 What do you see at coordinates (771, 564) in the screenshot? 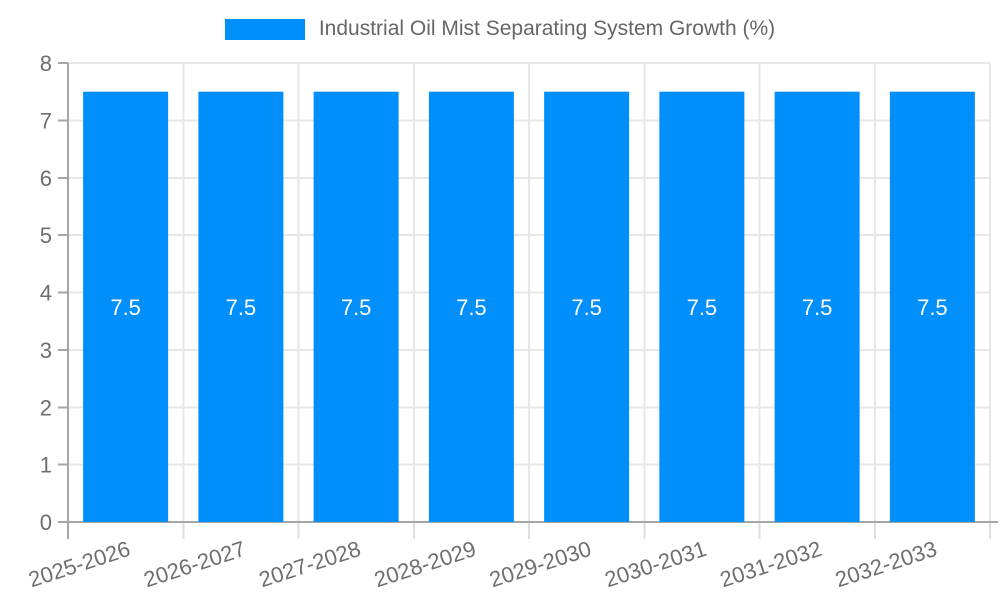
I see `x-tick-label: 2031-2032` at bounding box center [771, 564].